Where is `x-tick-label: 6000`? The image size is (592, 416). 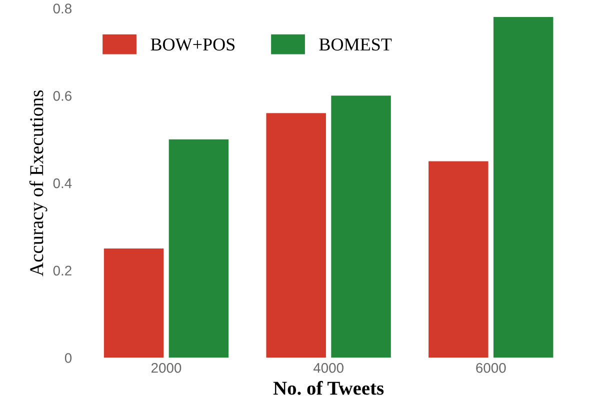
x-tick-label: 6000 is located at coordinates (491, 367).